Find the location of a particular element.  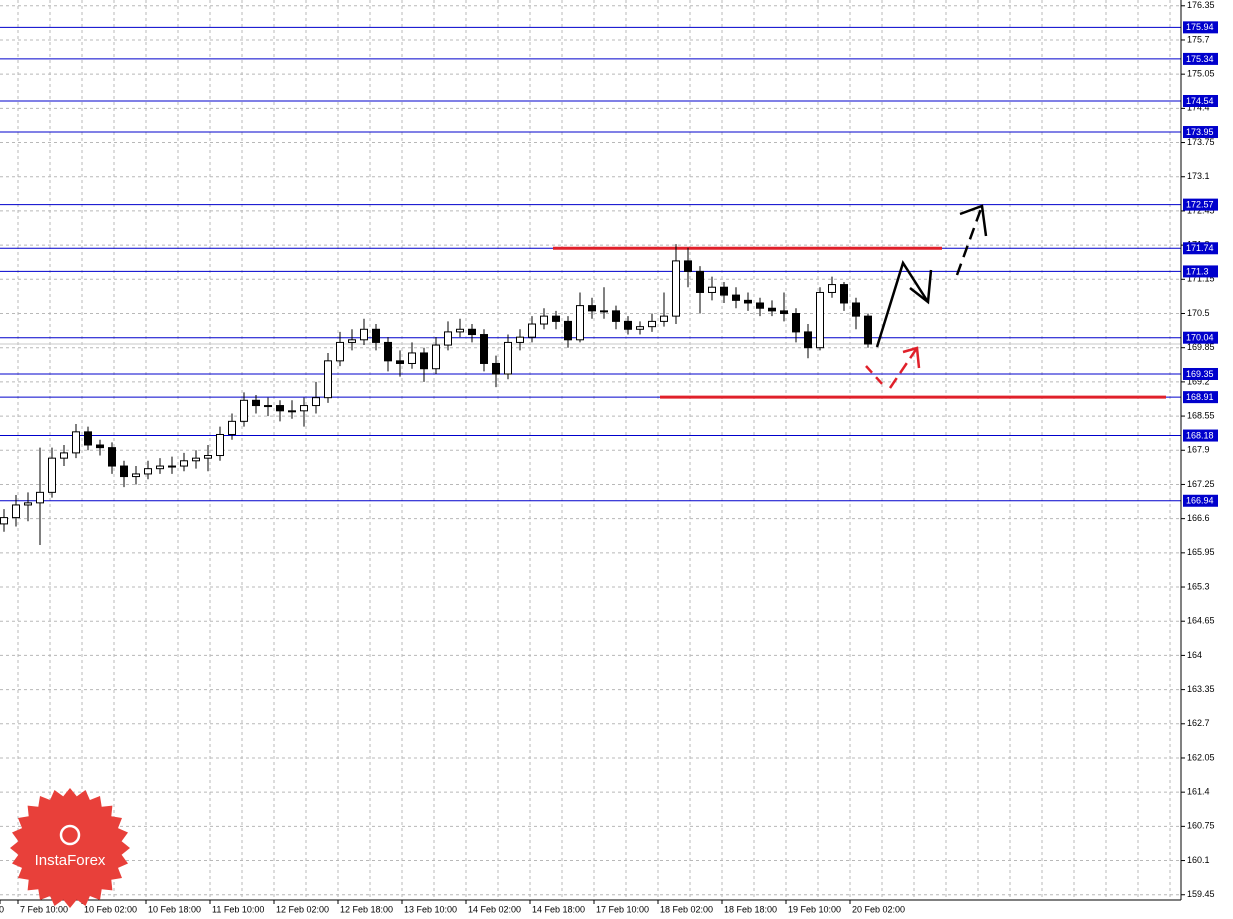

y-tick-label: 167.9 is located at coordinates (1198, 450).